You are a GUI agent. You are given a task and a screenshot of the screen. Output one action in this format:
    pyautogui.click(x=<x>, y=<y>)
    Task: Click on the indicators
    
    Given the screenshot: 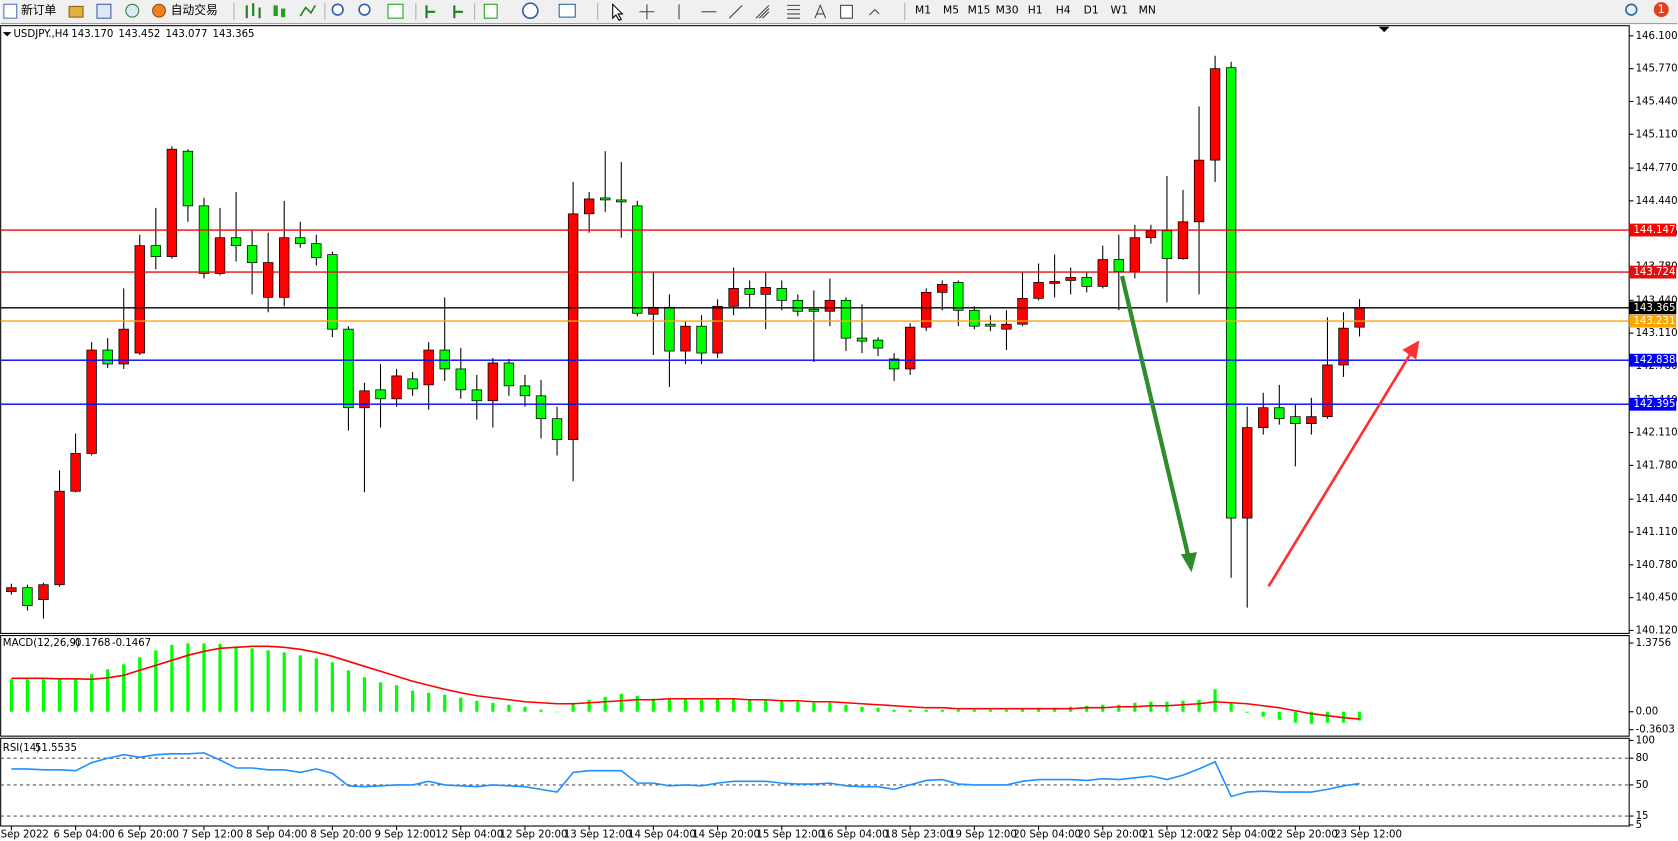 What is the action you would take?
    pyautogui.click(x=490, y=11)
    